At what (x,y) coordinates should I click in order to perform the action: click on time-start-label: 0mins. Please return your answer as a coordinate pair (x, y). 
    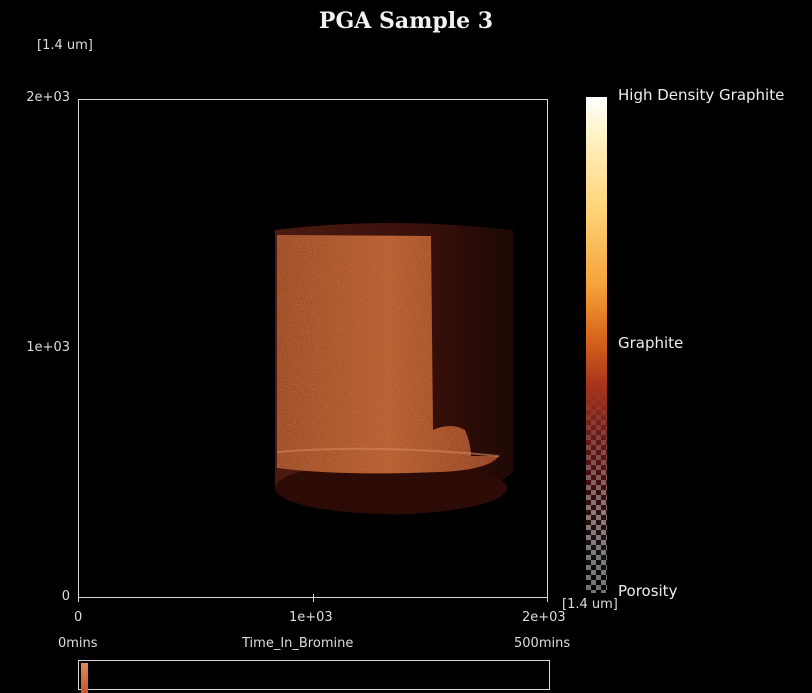
    Looking at the image, I should click on (78, 643).